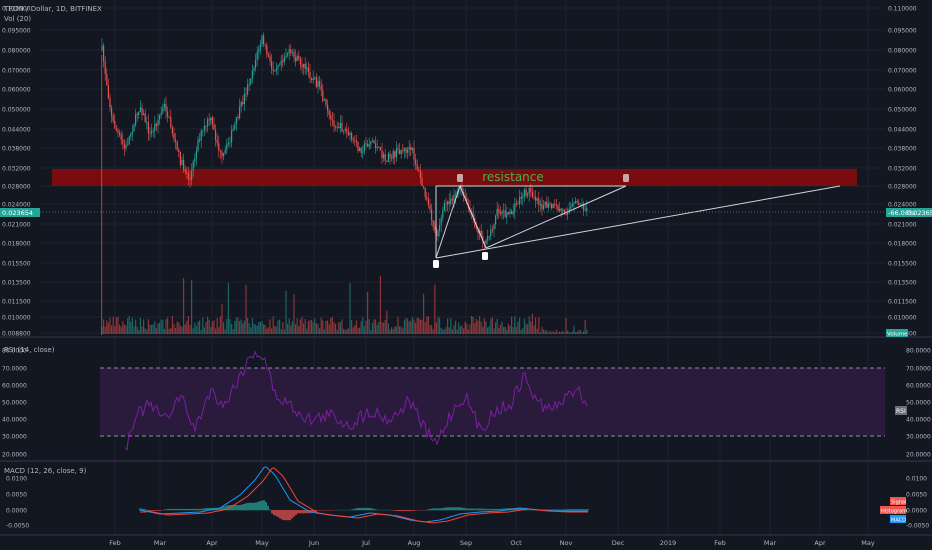 This screenshot has height=550, width=932. I want to click on rsi-legend: RSI (14, close), so click(29, 350).